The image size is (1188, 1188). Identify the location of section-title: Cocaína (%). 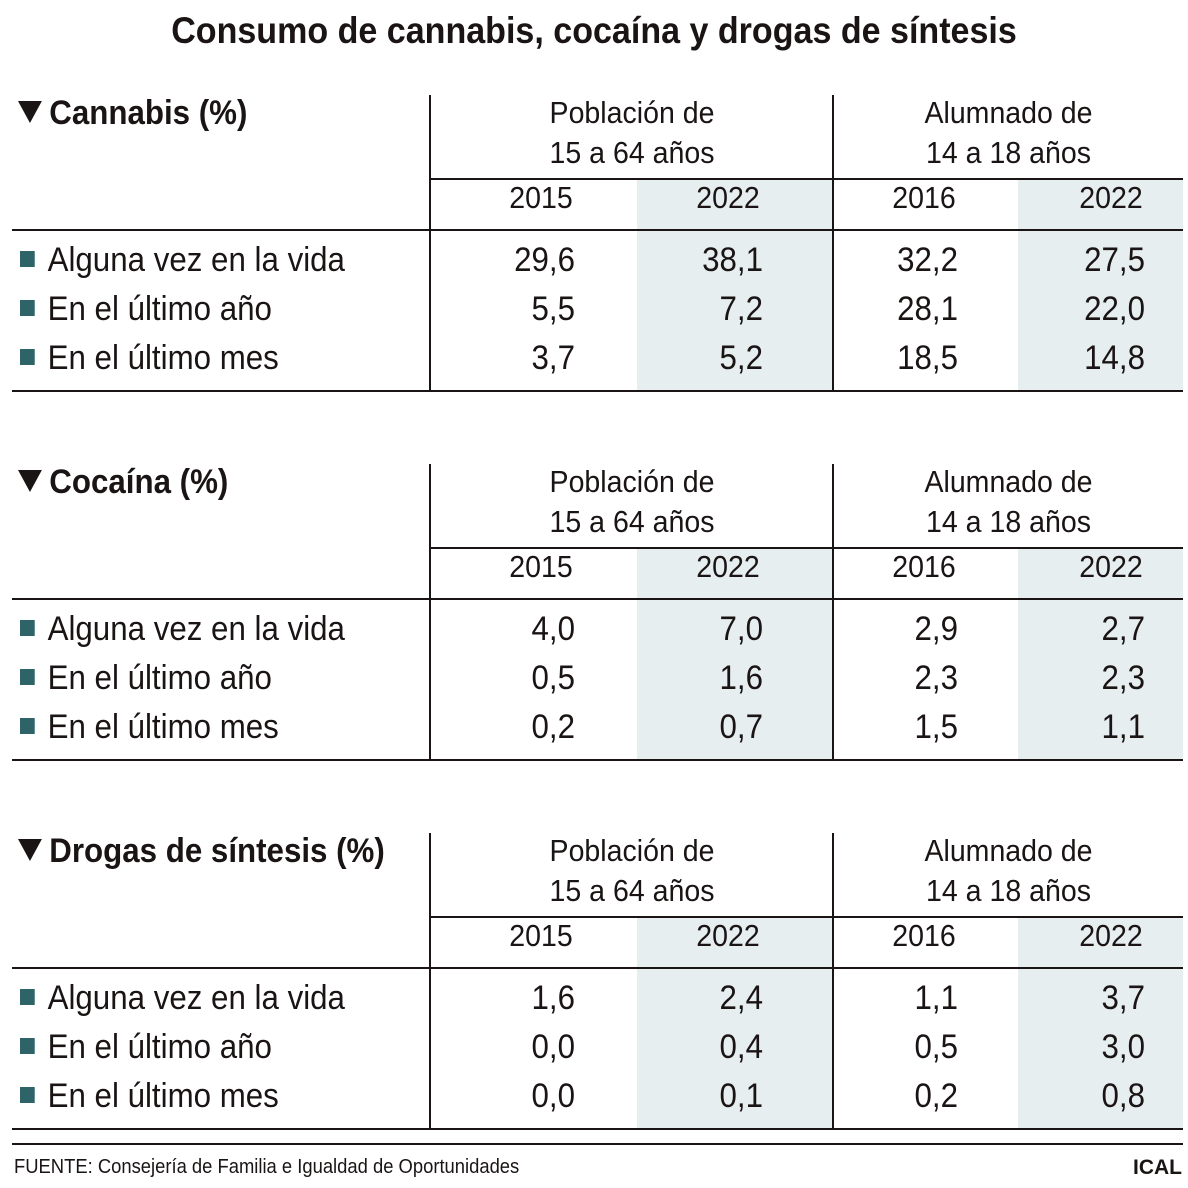
(123, 482).